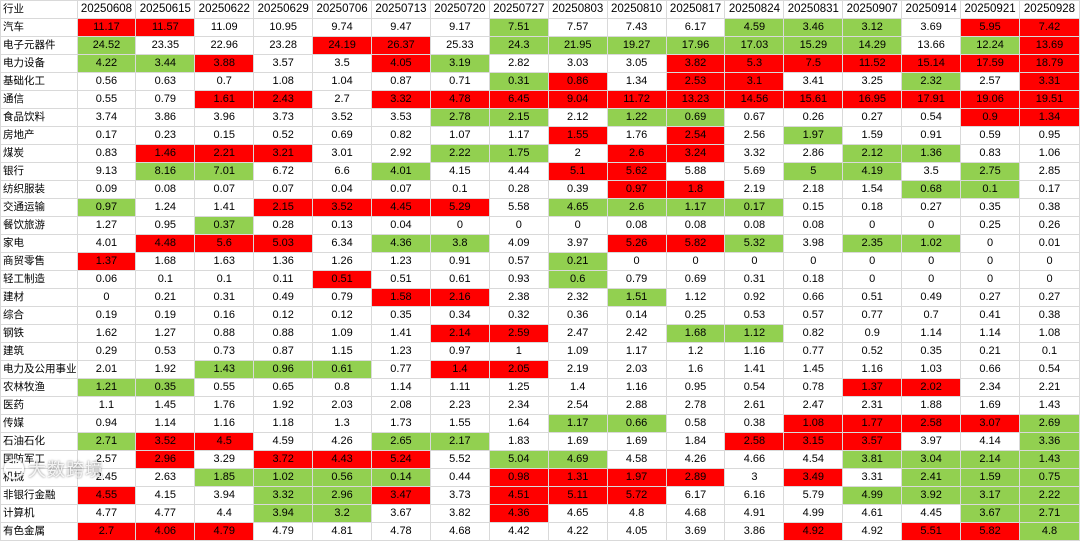 This screenshot has width=1080, height=541. I want to click on value-cell: 1.37, so click(106, 261).